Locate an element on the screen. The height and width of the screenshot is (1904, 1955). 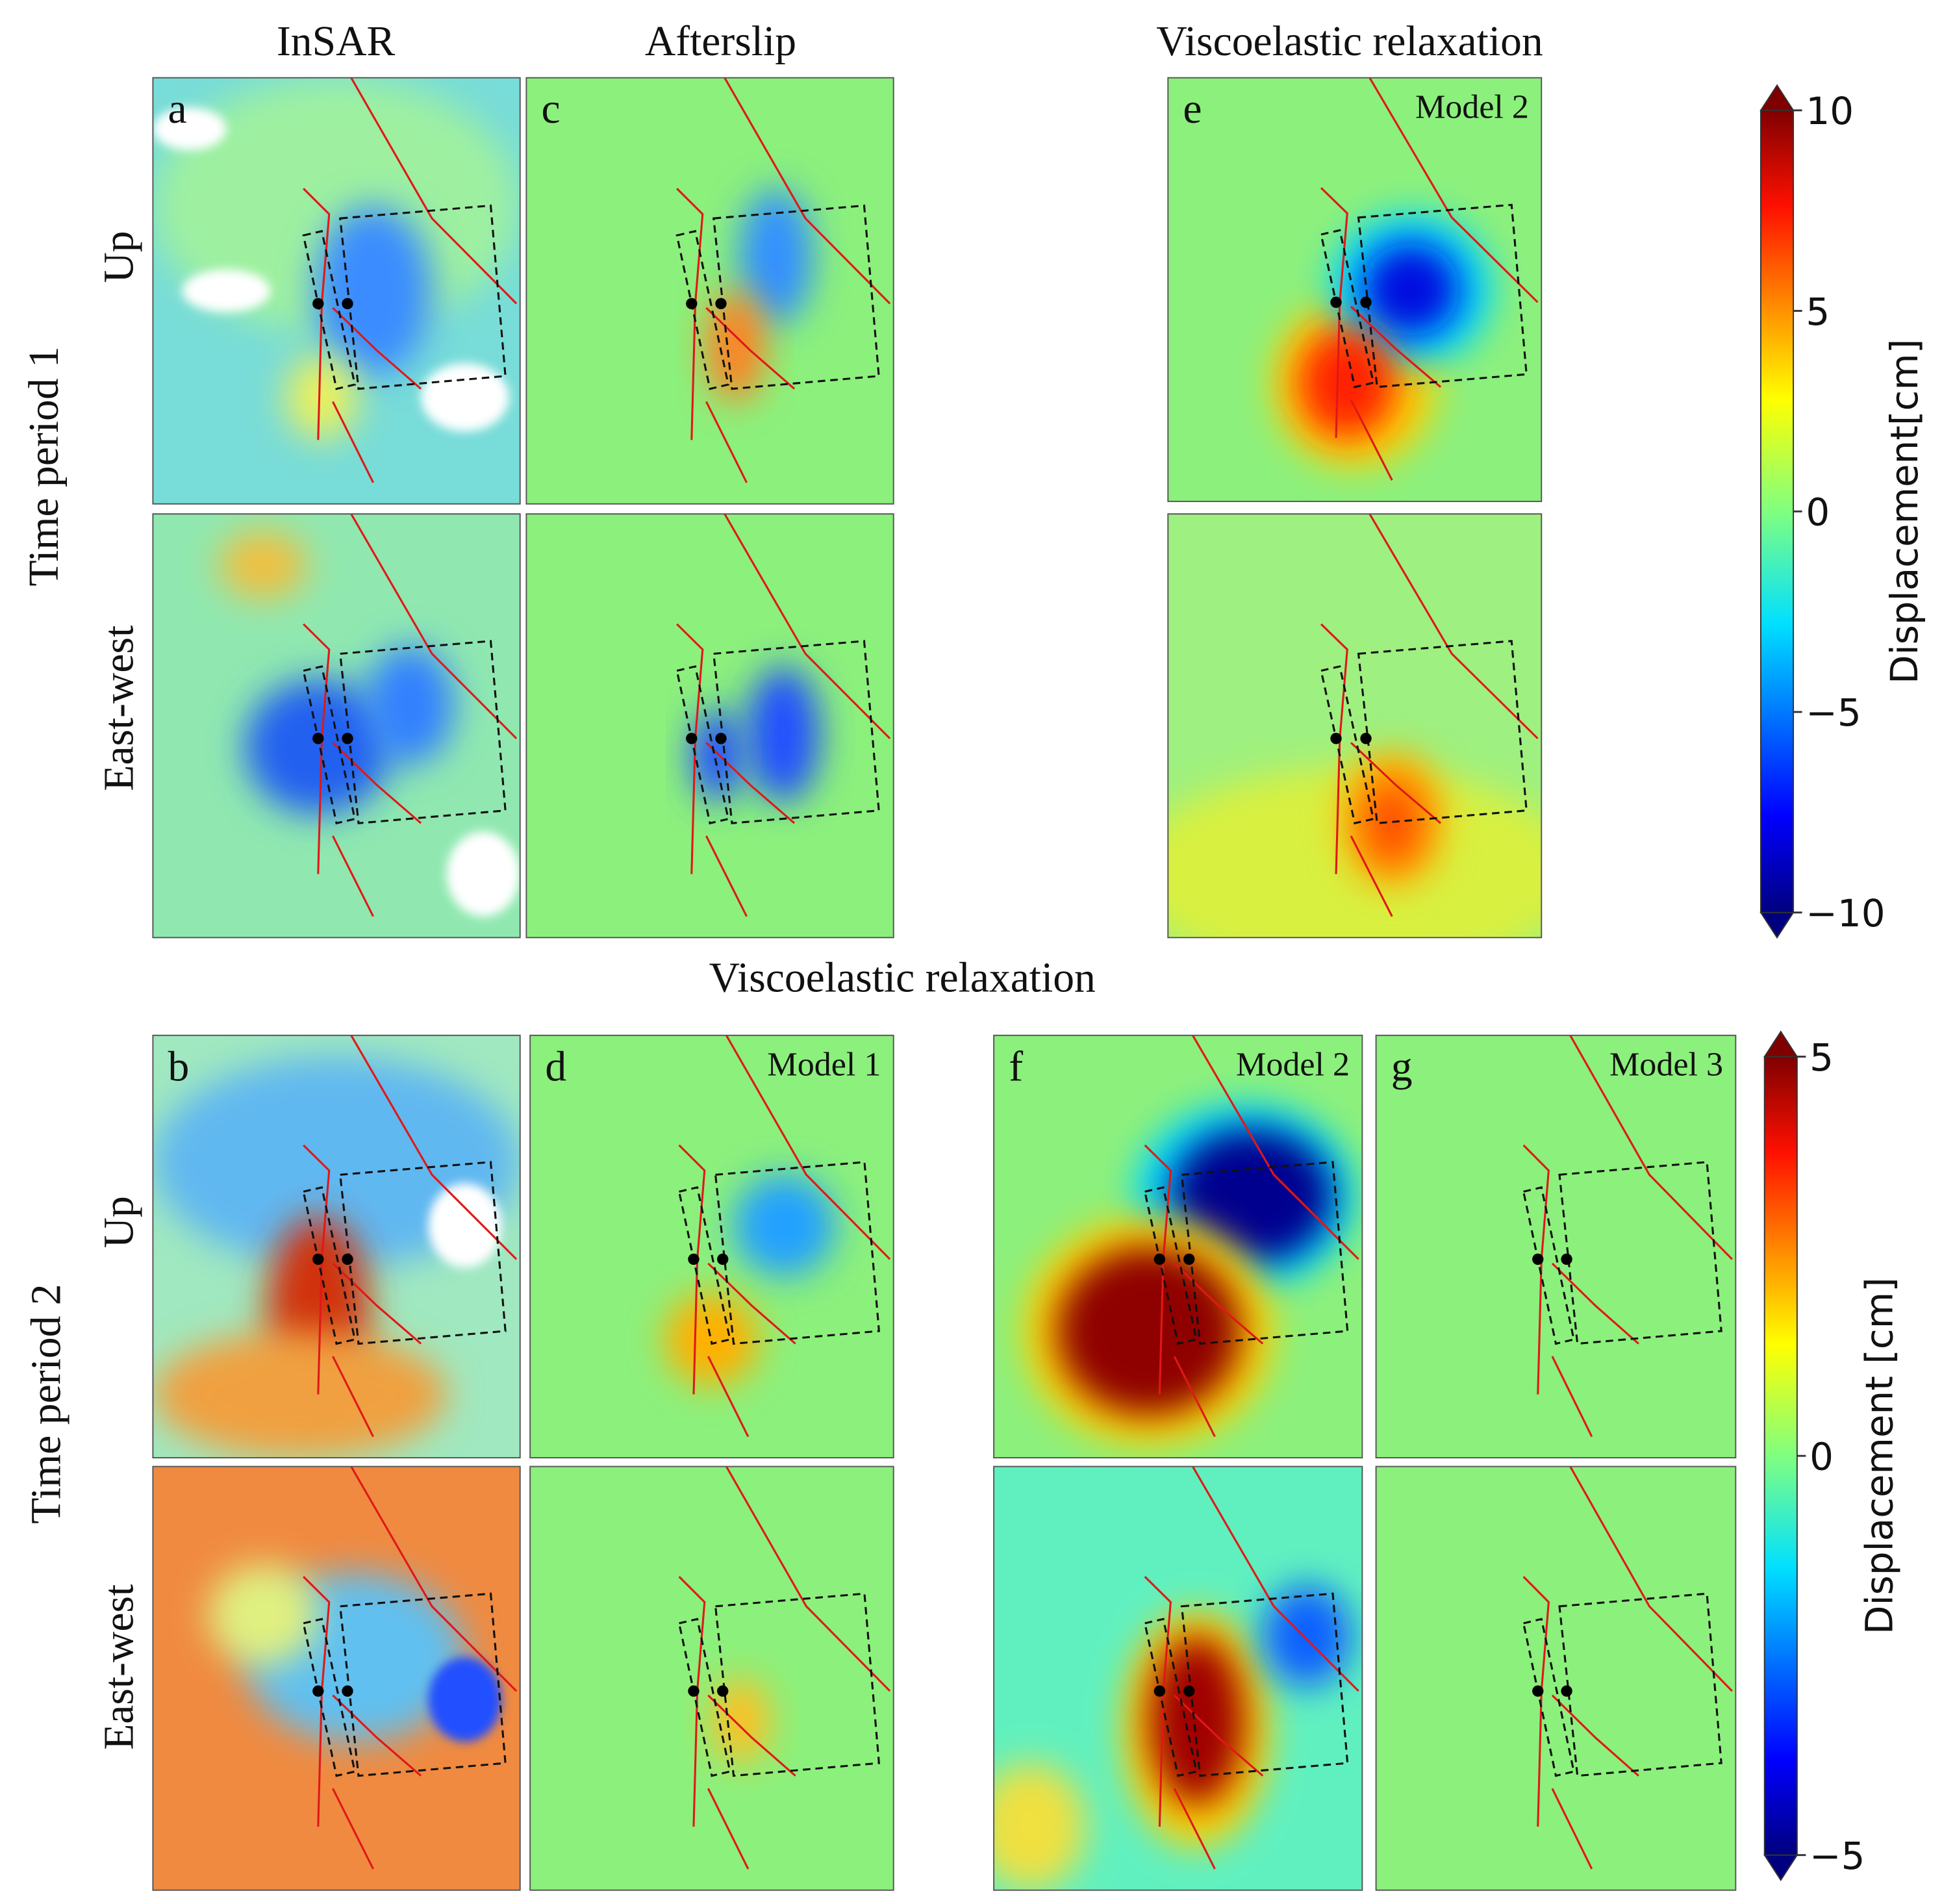
panel-letter: f is located at coordinates (1016, 1066).